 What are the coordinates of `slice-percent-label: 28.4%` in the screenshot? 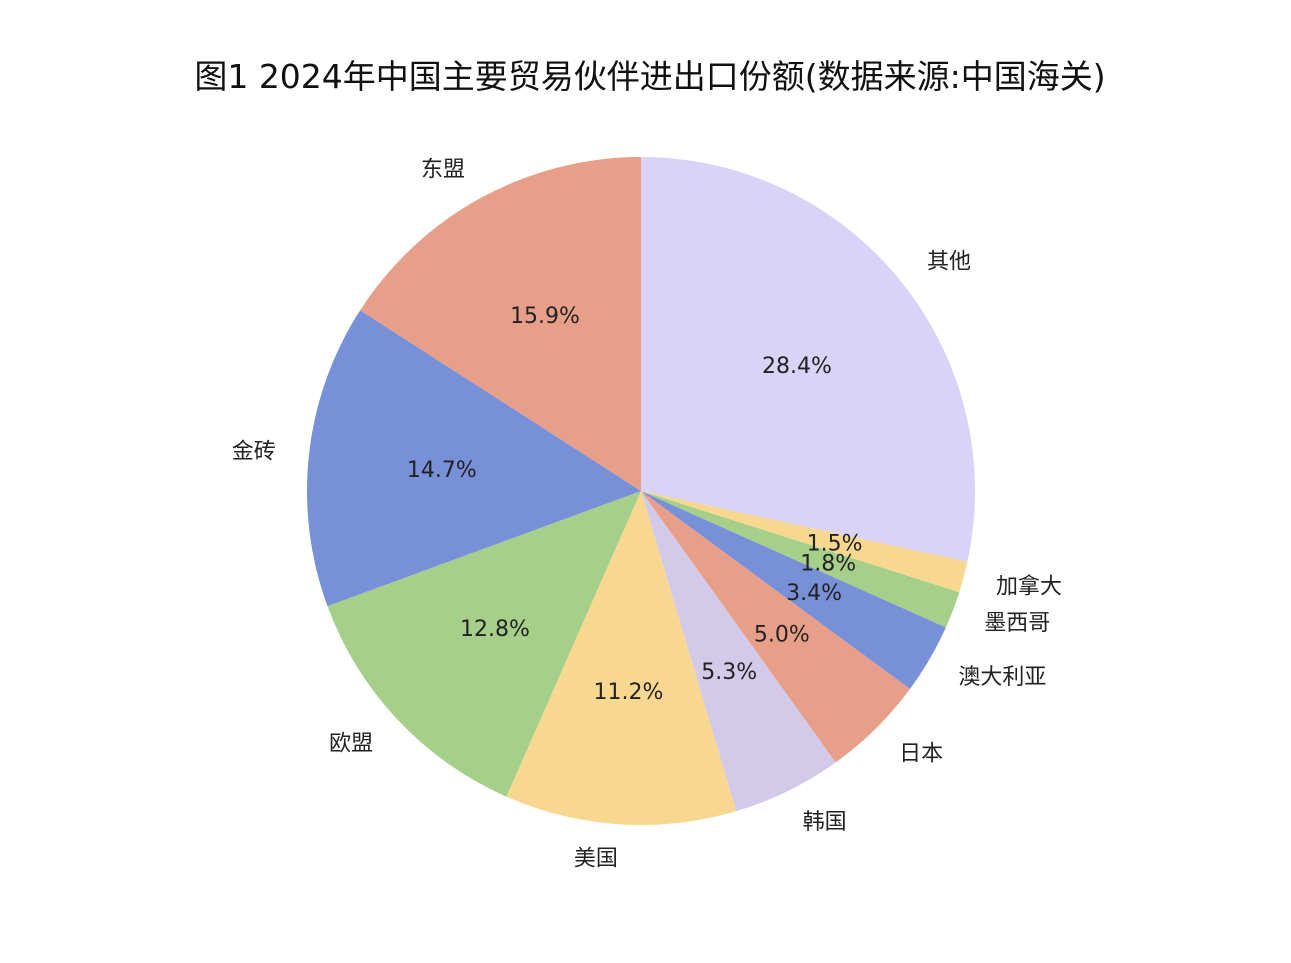 It's located at (797, 366).